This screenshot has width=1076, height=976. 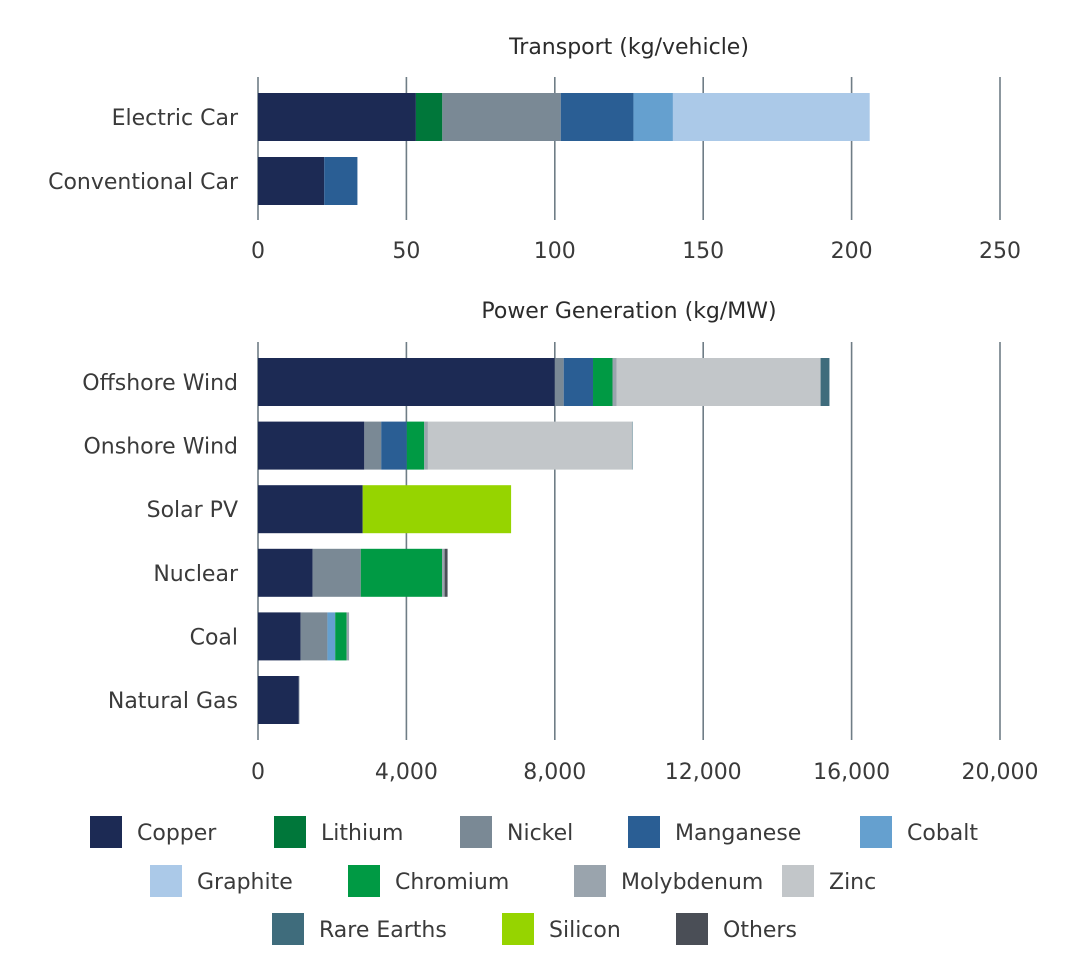 What do you see at coordinates (578, 382) in the screenshot?
I see `bar-offshore-wind-manganese` at bounding box center [578, 382].